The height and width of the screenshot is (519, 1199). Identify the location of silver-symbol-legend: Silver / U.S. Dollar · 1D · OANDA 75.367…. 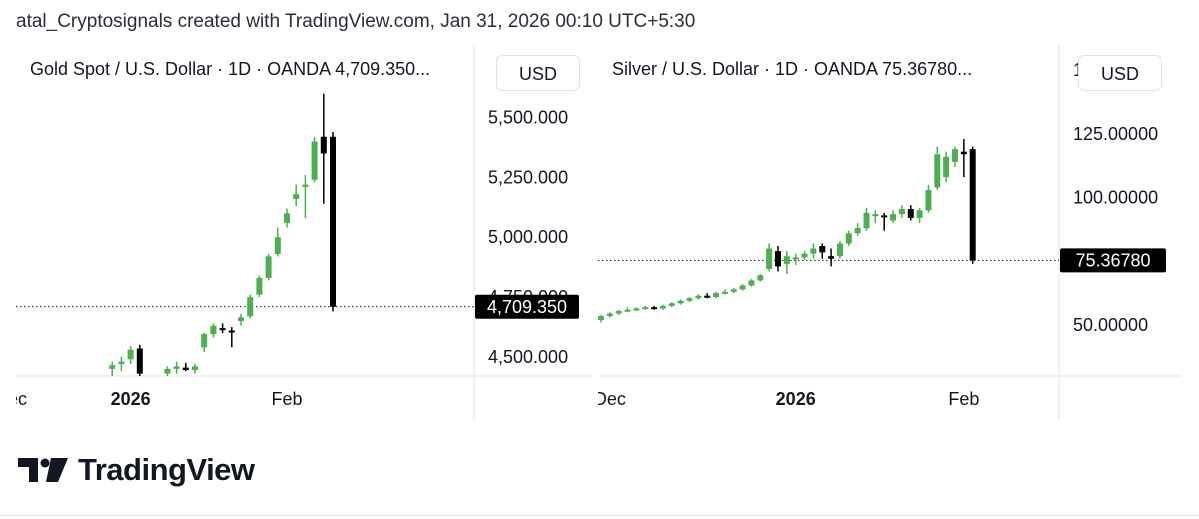
(792, 69).